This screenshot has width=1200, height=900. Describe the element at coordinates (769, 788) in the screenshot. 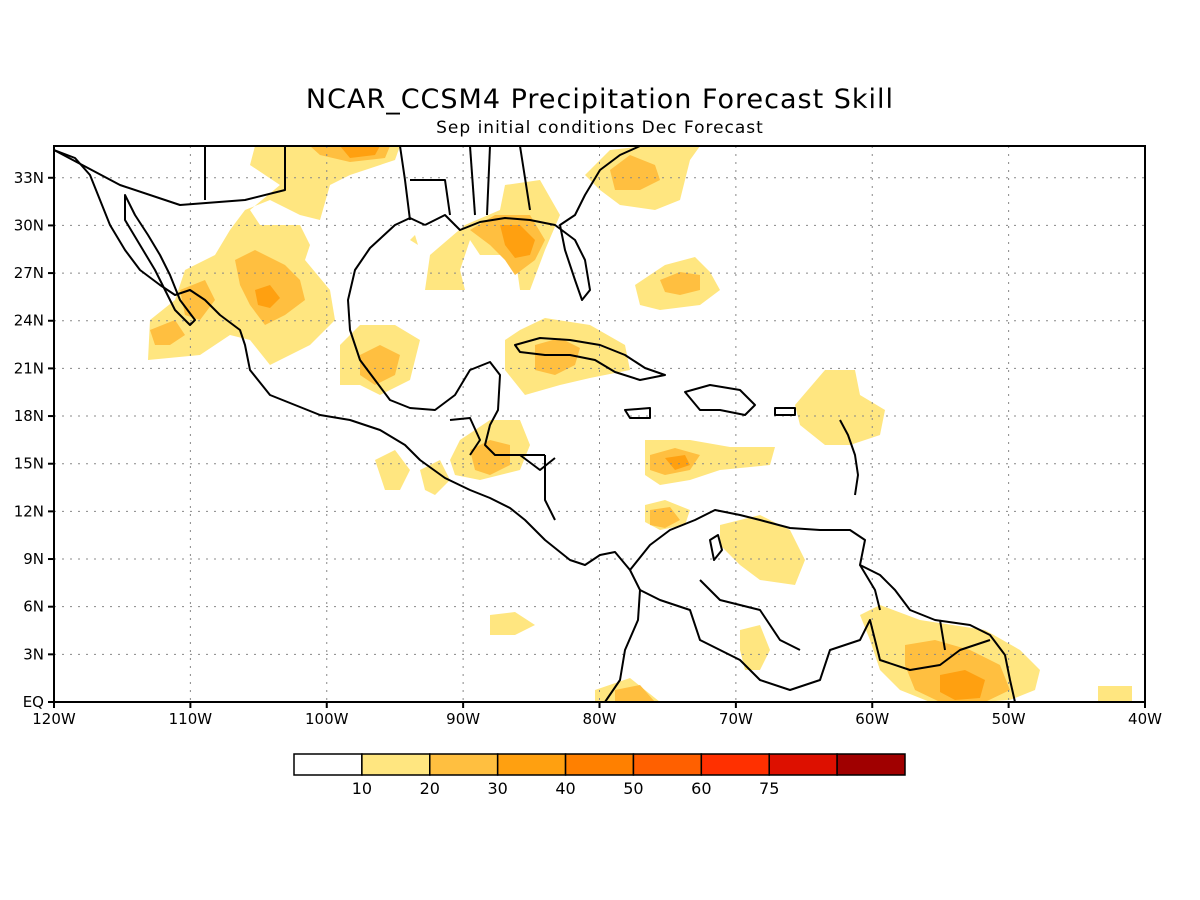

I see `colorbar-label: 75` at that location.